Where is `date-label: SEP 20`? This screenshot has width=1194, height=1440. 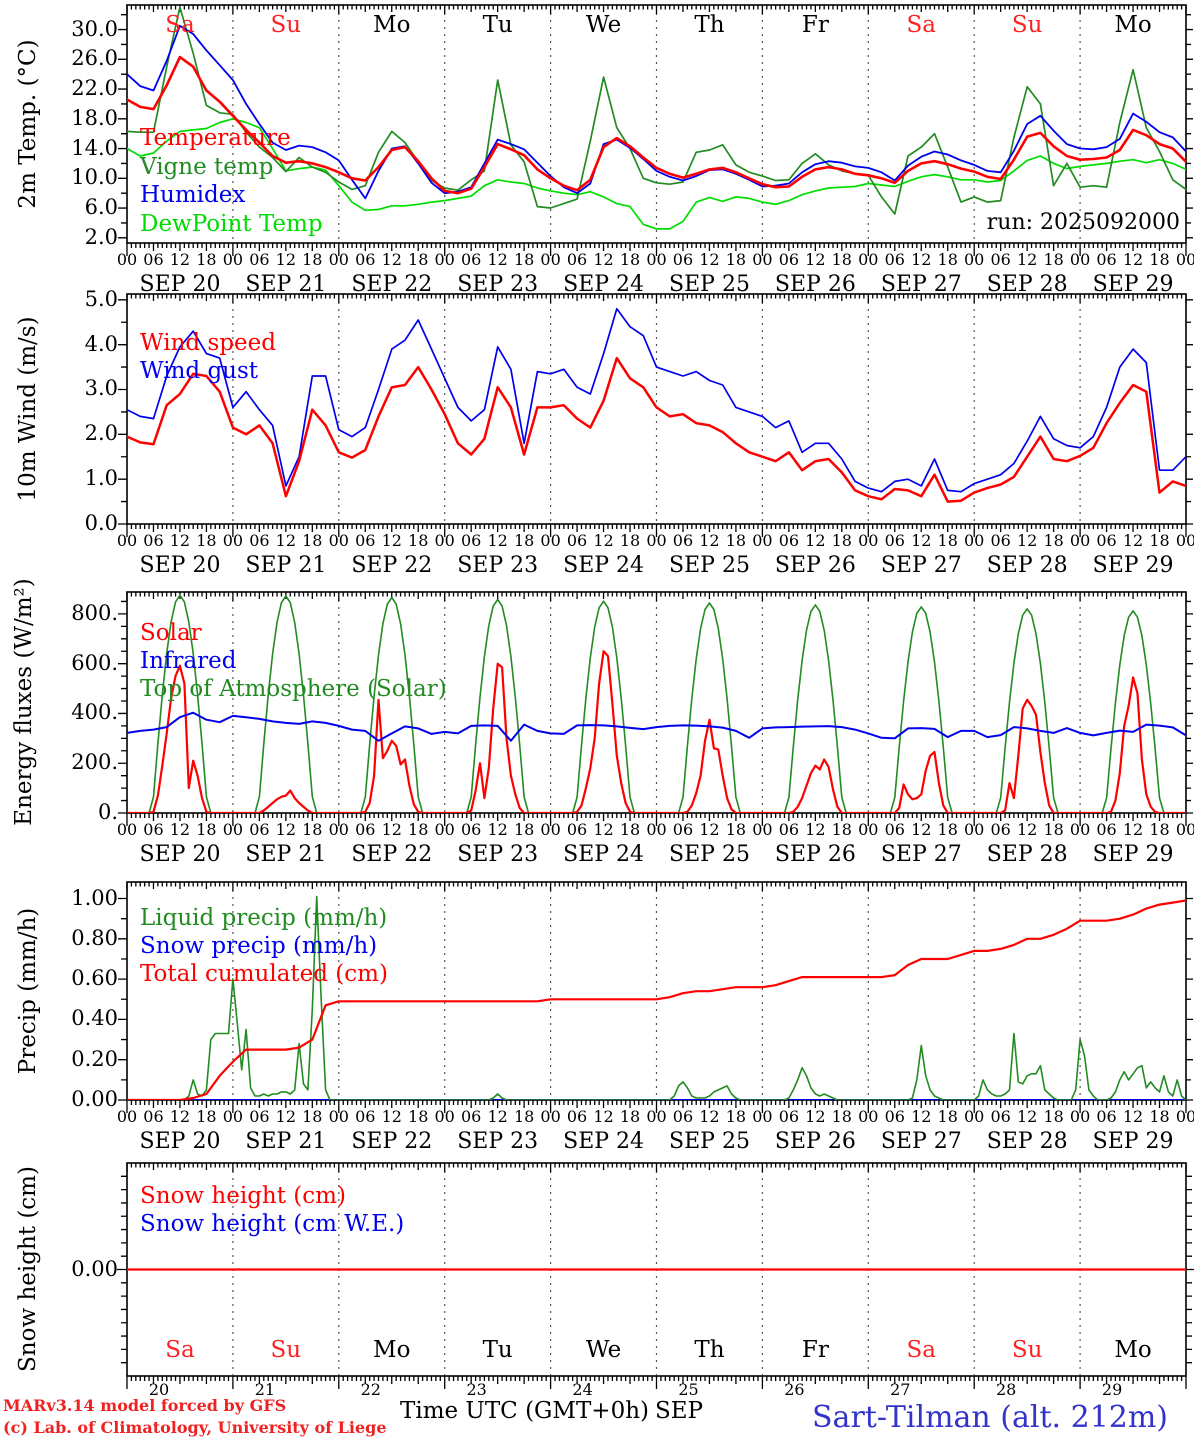
date-label: SEP 20 is located at coordinates (180, 284).